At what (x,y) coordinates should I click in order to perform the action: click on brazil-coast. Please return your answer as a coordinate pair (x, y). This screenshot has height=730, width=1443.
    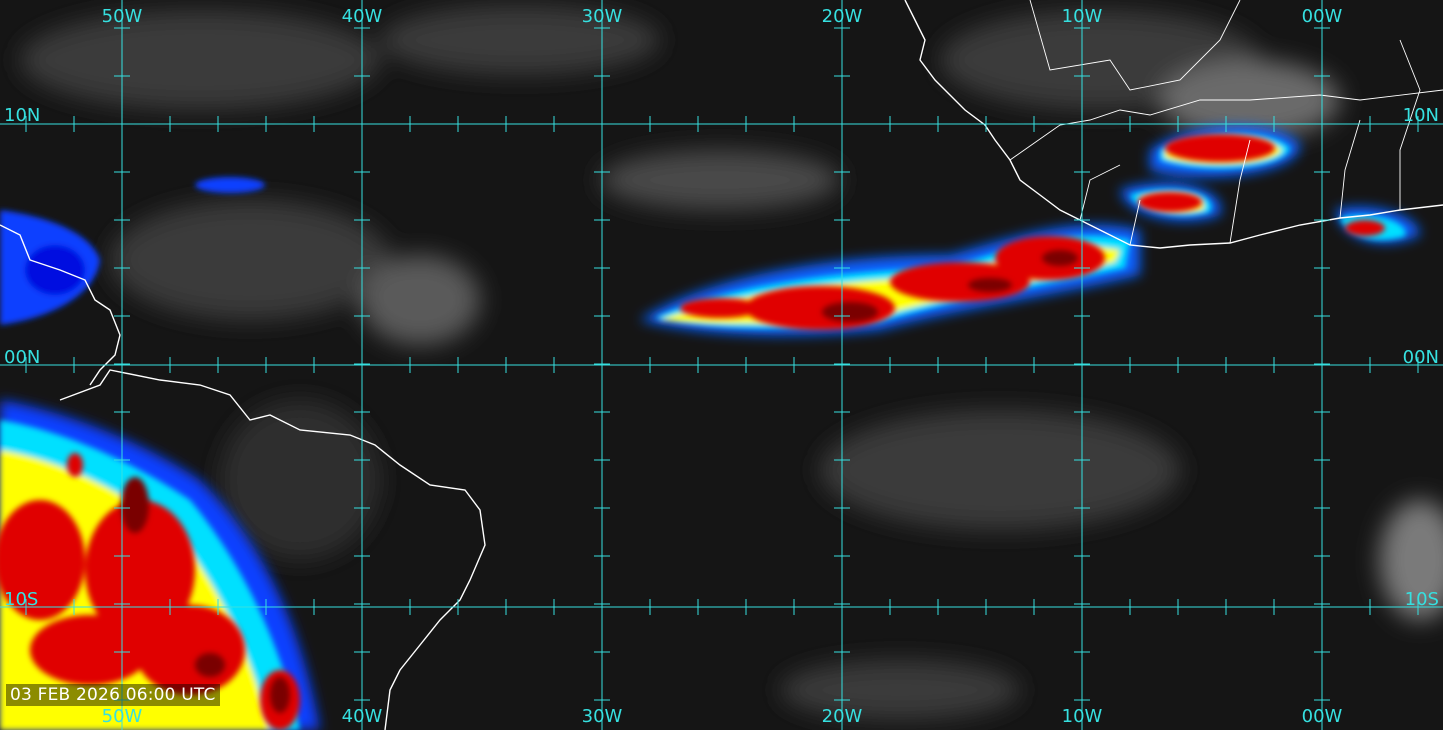
    Looking at the image, I should click on (272, 549).